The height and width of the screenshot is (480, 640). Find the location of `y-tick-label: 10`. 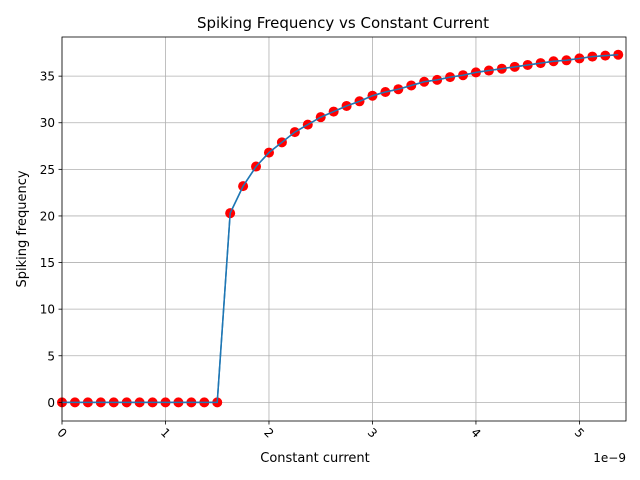

y-tick-label: 10 is located at coordinates (47, 310).